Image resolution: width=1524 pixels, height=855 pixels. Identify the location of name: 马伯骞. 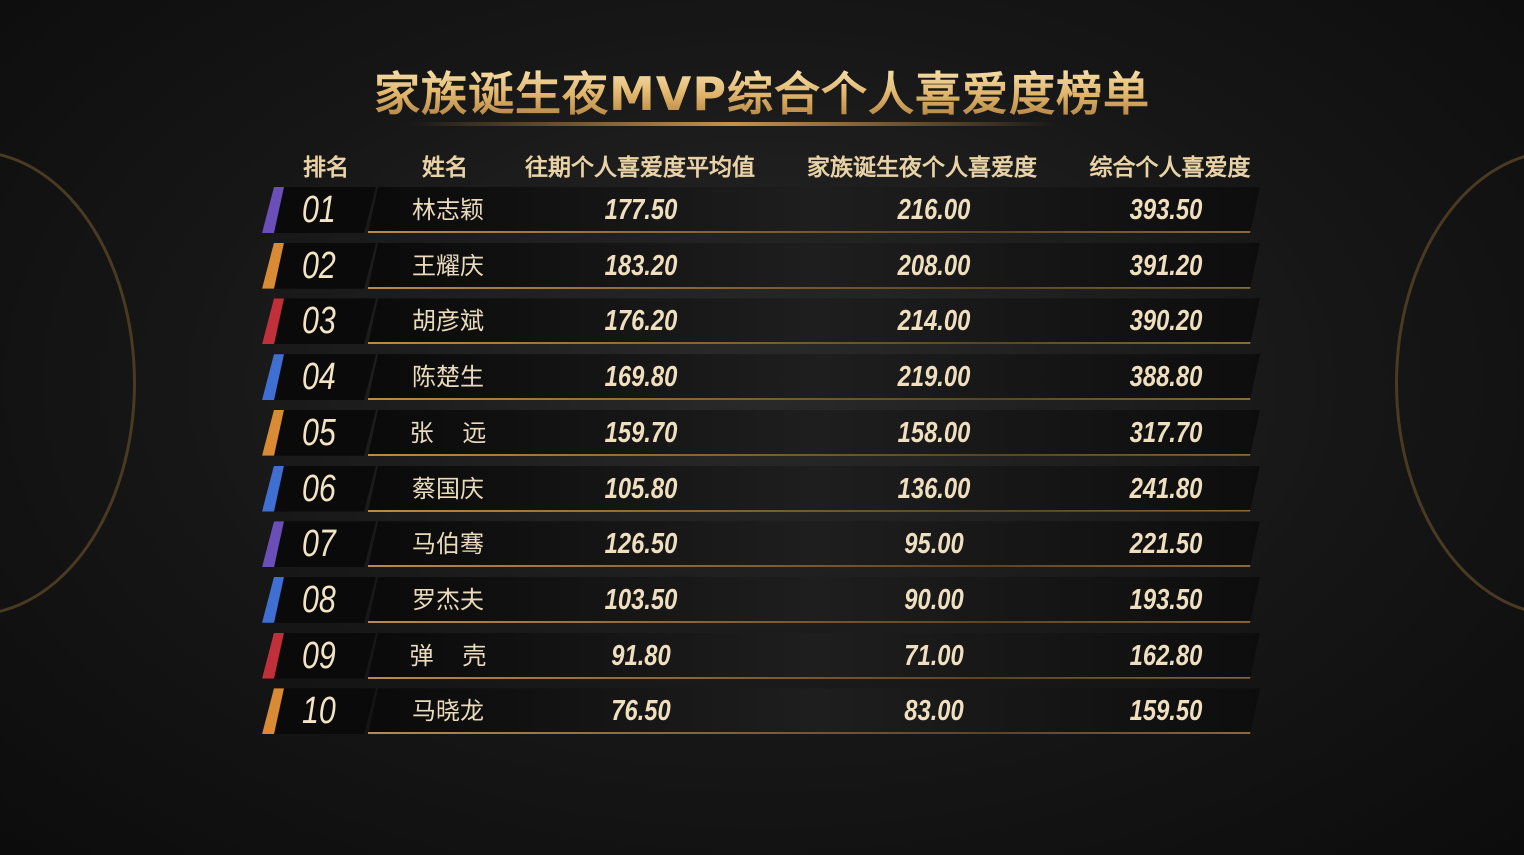
(448, 544).